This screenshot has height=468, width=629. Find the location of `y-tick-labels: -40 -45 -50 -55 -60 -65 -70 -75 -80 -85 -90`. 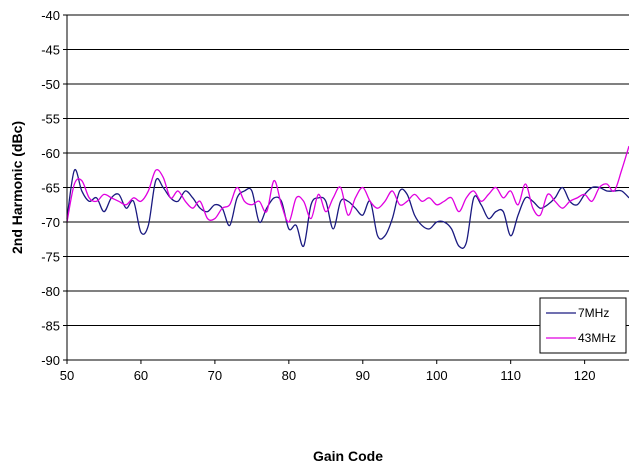

y-tick-labels: -40 -45 -50 -55 -60 -65 -70 -75 -80 -85 -90 is located at coordinates (50, 188).